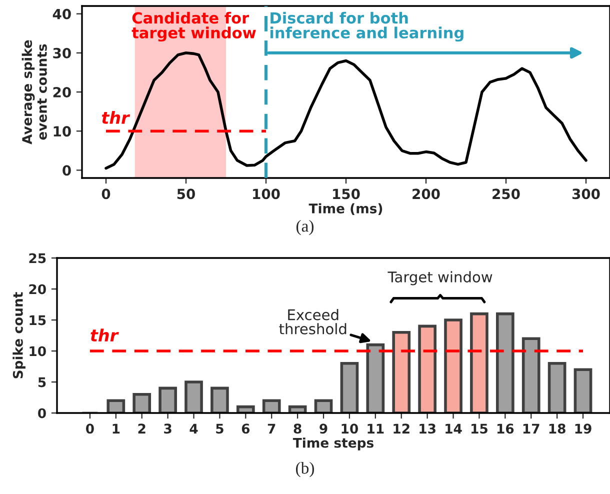  I want to click on ref-line-label: Discard for both inference and learning, so click(367, 27).